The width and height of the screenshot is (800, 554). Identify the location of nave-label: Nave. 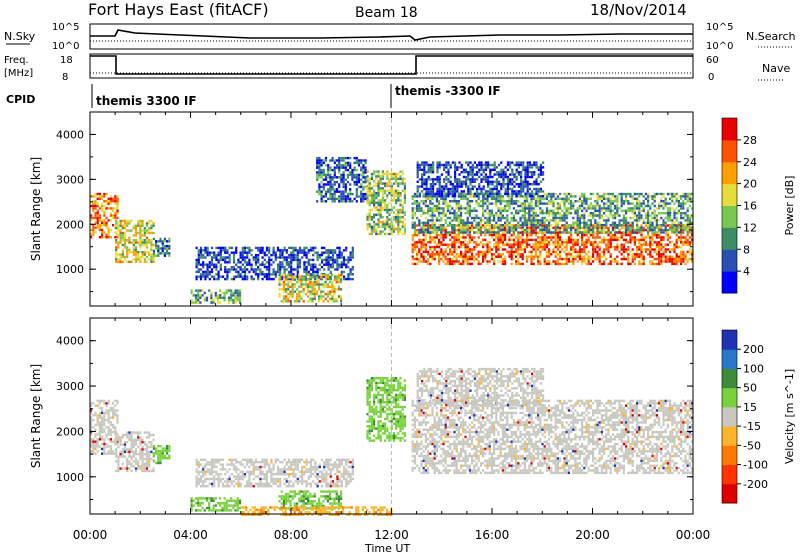
(776, 68).